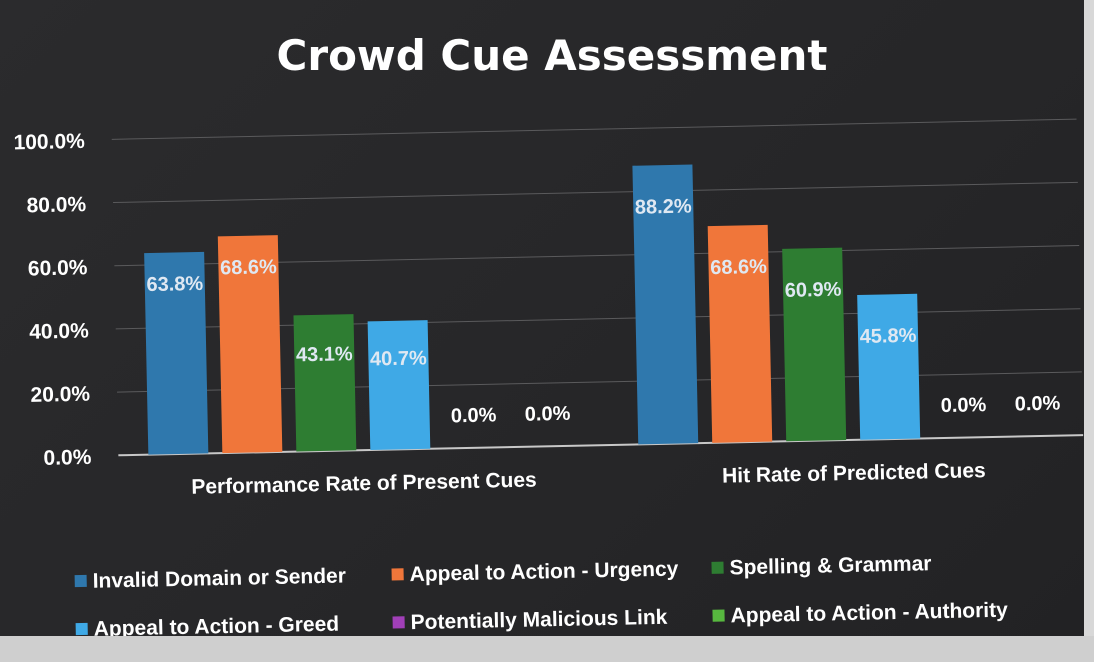  Describe the element at coordinates (364, 484) in the screenshot. I see `category-label: Performance Rate of Present Cues` at that location.